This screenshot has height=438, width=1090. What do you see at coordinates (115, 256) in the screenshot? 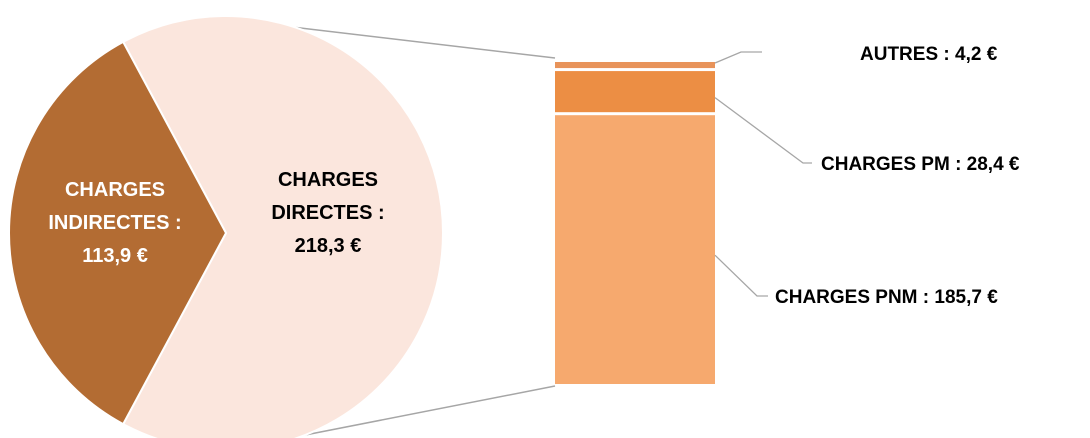
I see `pie-label-line: 113,9 €` at bounding box center [115, 256].